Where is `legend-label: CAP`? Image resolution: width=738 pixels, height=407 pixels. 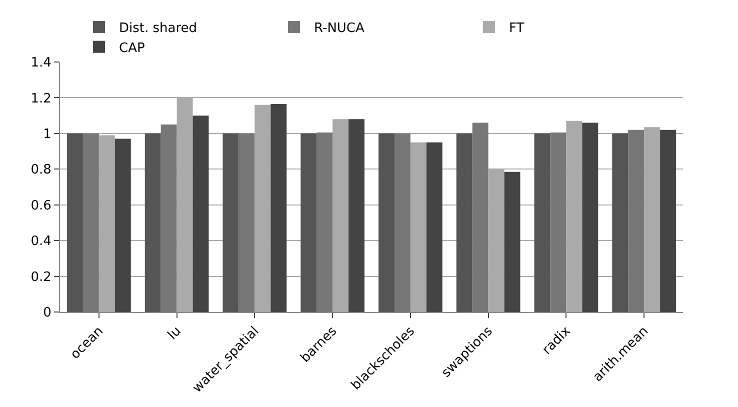 legend-label: CAP is located at coordinates (132, 48).